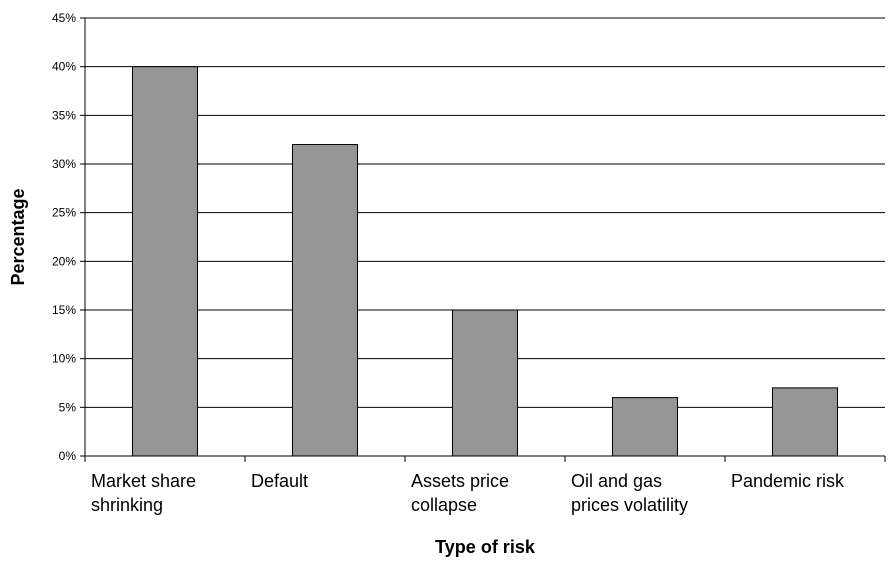 This screenshot has width=889, height=561. I want to click on y-tick-label: 10%, so click(64, 359).